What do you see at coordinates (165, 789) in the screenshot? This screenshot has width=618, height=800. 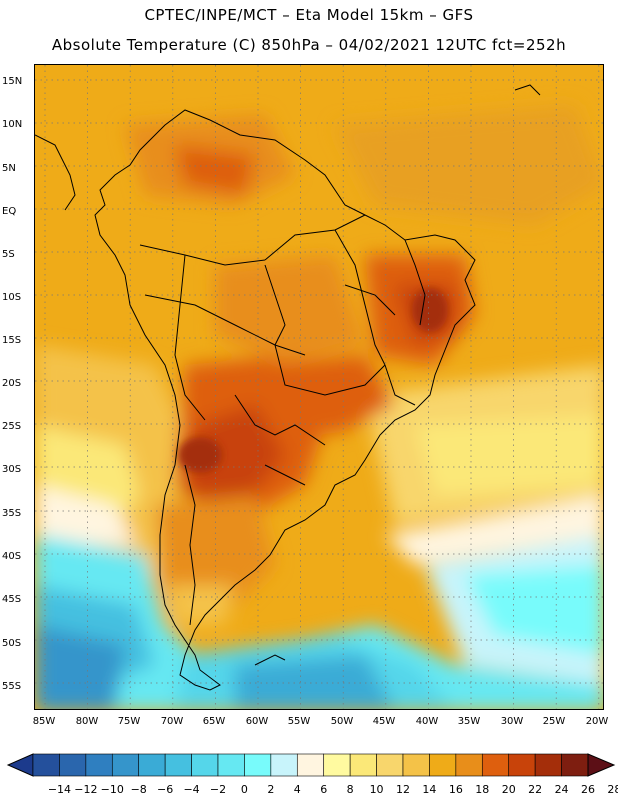 I see `legend-label: −6` at bounding box center [165, 789].